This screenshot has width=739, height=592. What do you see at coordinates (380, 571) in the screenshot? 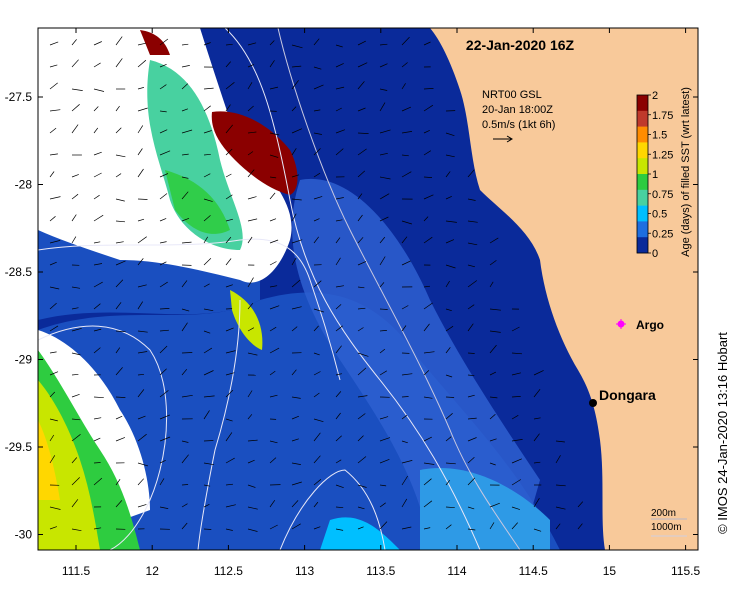
I see `x-tick-label: 113.5` at bounding box center [380, 571].